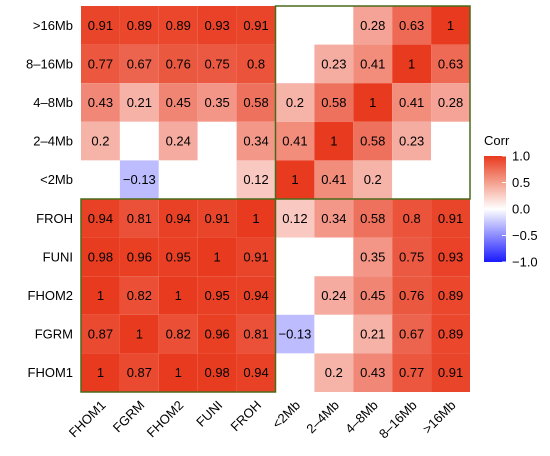 Image resolution: width=550 pixels, height=456 pixels. What do you see at coordinates (439, 417) in the screenshot?
I see `column-label: >16Mb` at bounding box center [439, 417].